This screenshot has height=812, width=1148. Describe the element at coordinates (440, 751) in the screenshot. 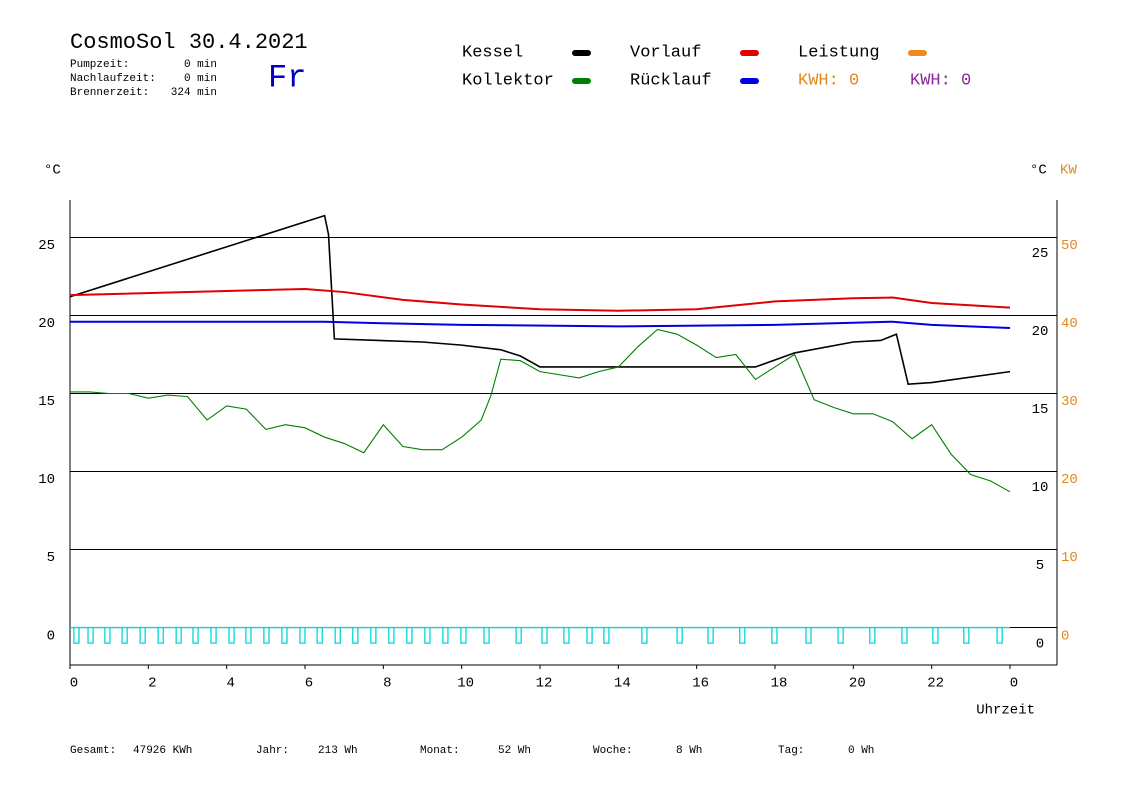

I see `footer-label: Monat:` at that location.